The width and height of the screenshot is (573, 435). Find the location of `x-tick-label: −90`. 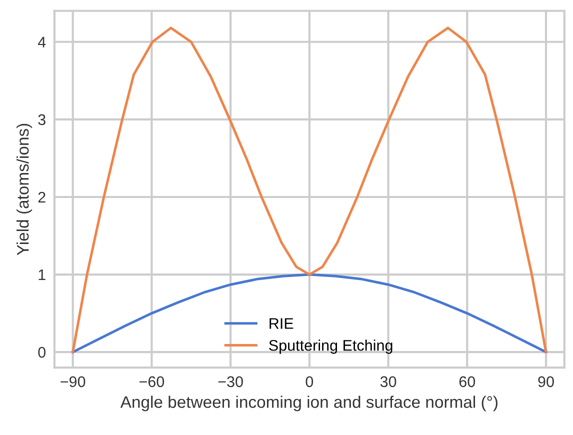

x-tick-label: −90 is located at coordinates (73, 382).